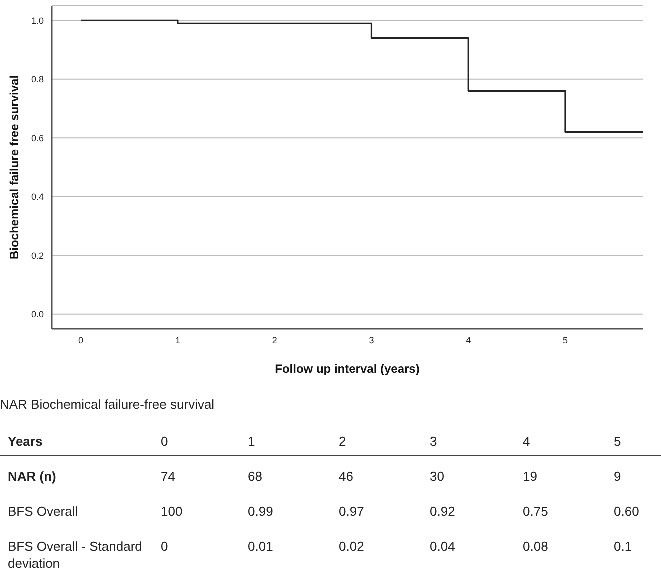 The image size is (661, 577). I want to click on x-axis-title: Follow up interval (years), so click(347, 369).